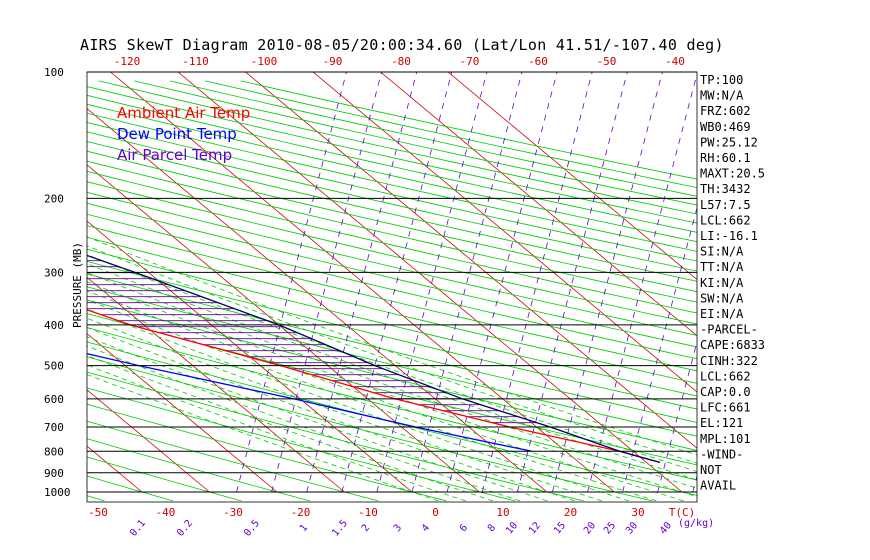  I want to click on mixing-ratio-label: 15, so click(560, 528).